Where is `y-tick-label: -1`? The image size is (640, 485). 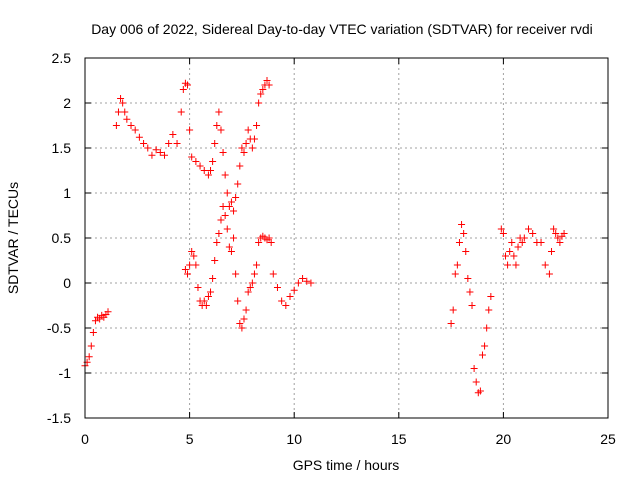
y-tick-label: -1 is located at coordinates (65, 373).